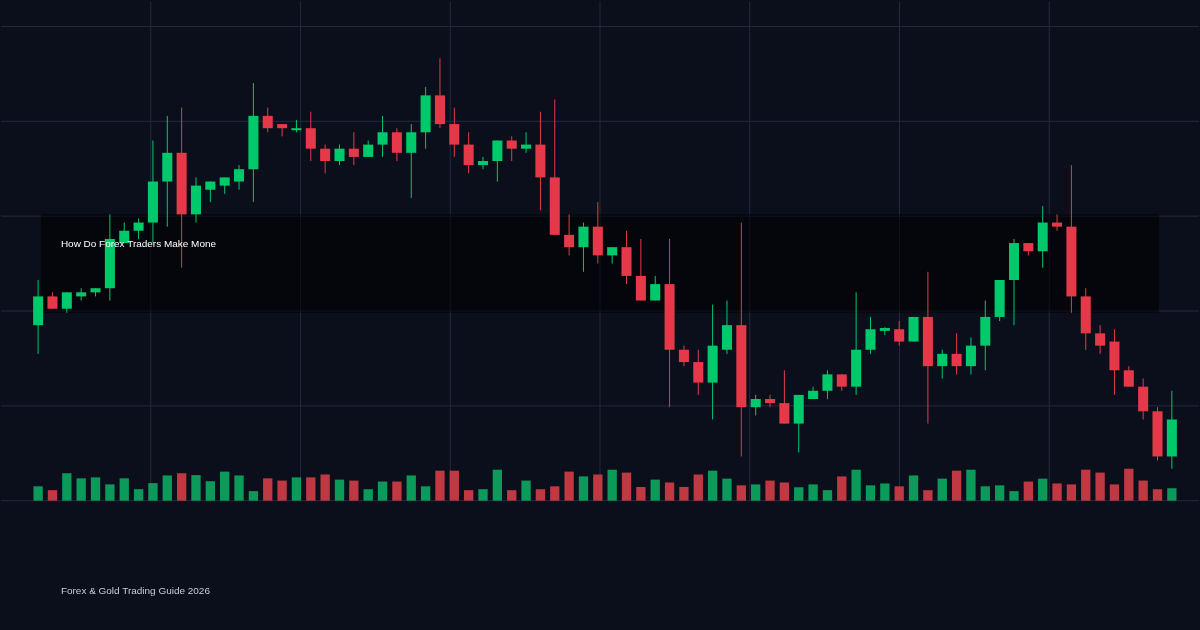 The height and width of the screenshot is (630, 1200). What do you see at coordinates (135, 590) in the screenshot?
I see `text: Forex & Gold Trading Guide 2026` at bounding box center [135, 590].